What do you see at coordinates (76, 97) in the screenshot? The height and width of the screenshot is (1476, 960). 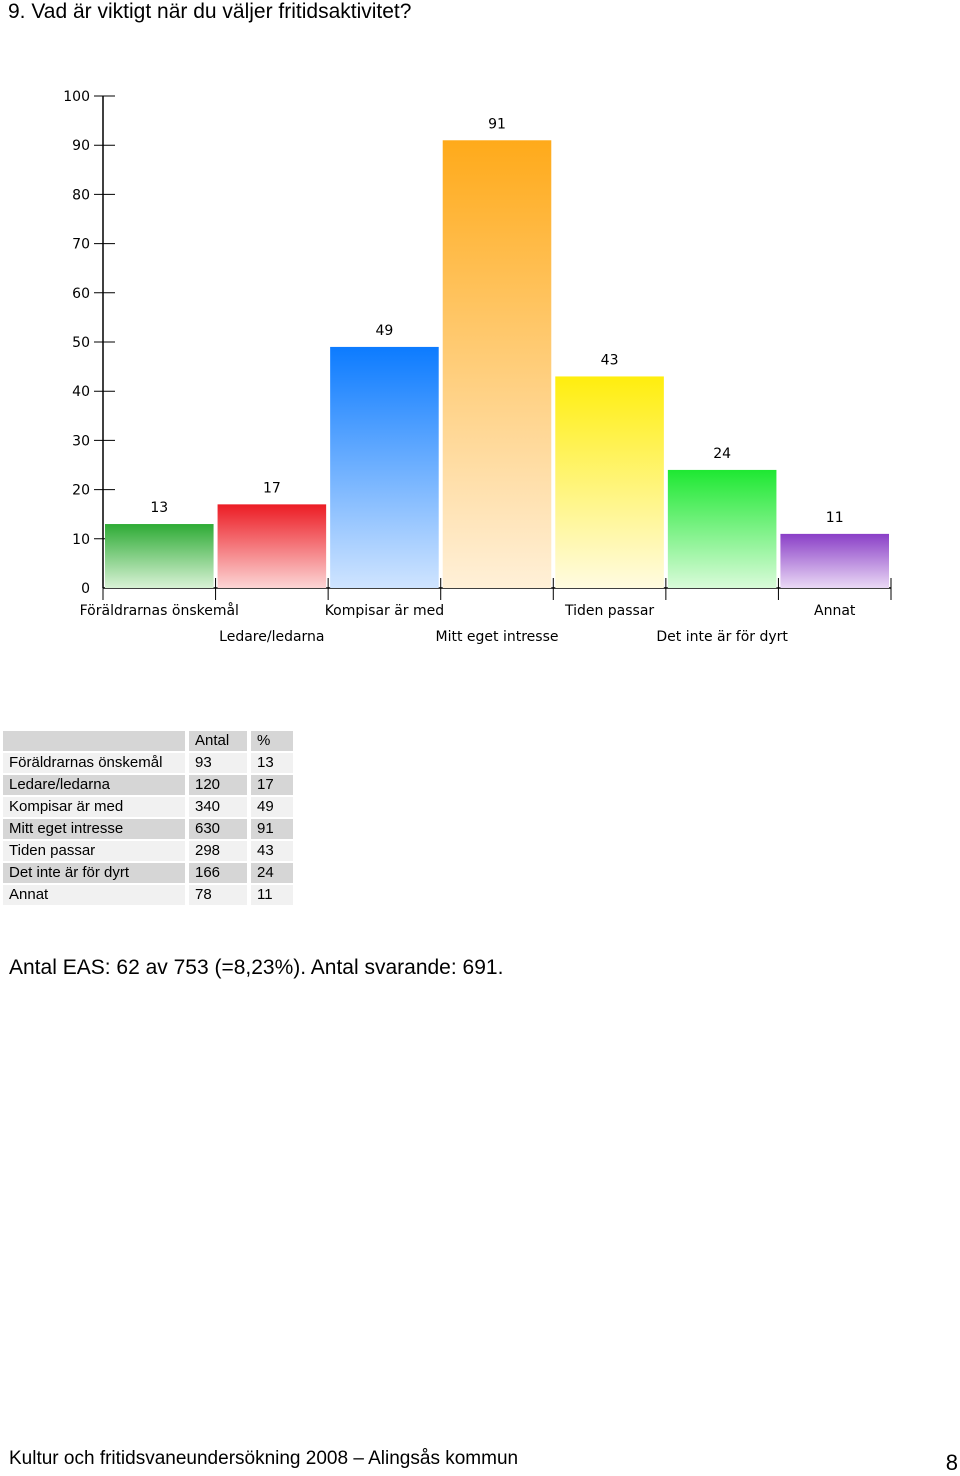 I see `y-tick-label: 100` at bounding box center [76, 97].